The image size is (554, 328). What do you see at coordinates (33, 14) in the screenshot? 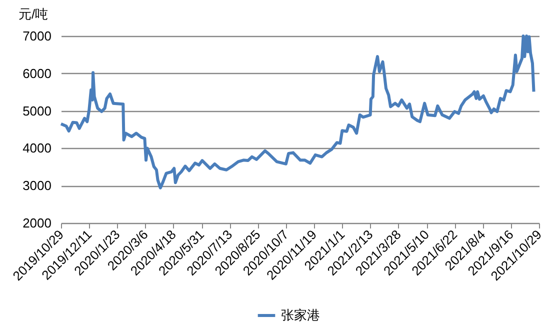
I see `y-axis-title: 元/吨` at bounding box center [33, 14].